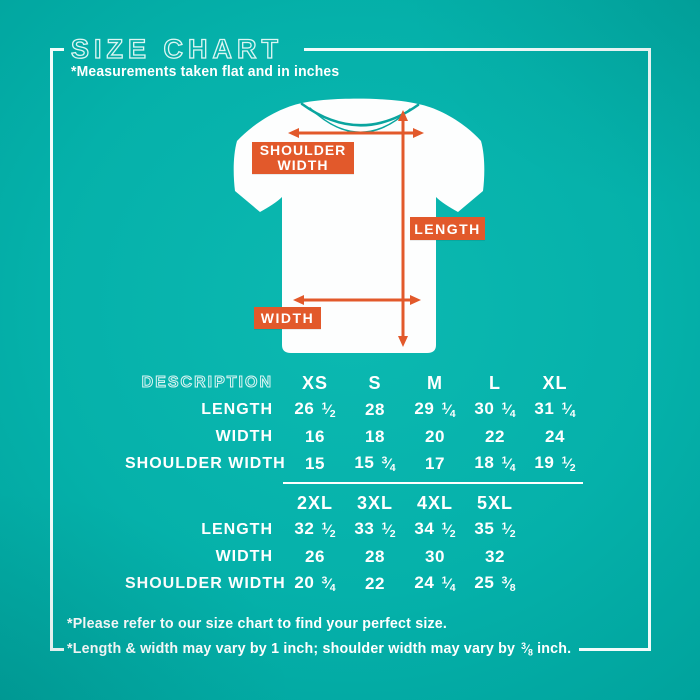 This screenshot has height=700, width=700. Describe the element at coordinates (555, 382) in the screenshot. I see `size-header: XL` at that location.